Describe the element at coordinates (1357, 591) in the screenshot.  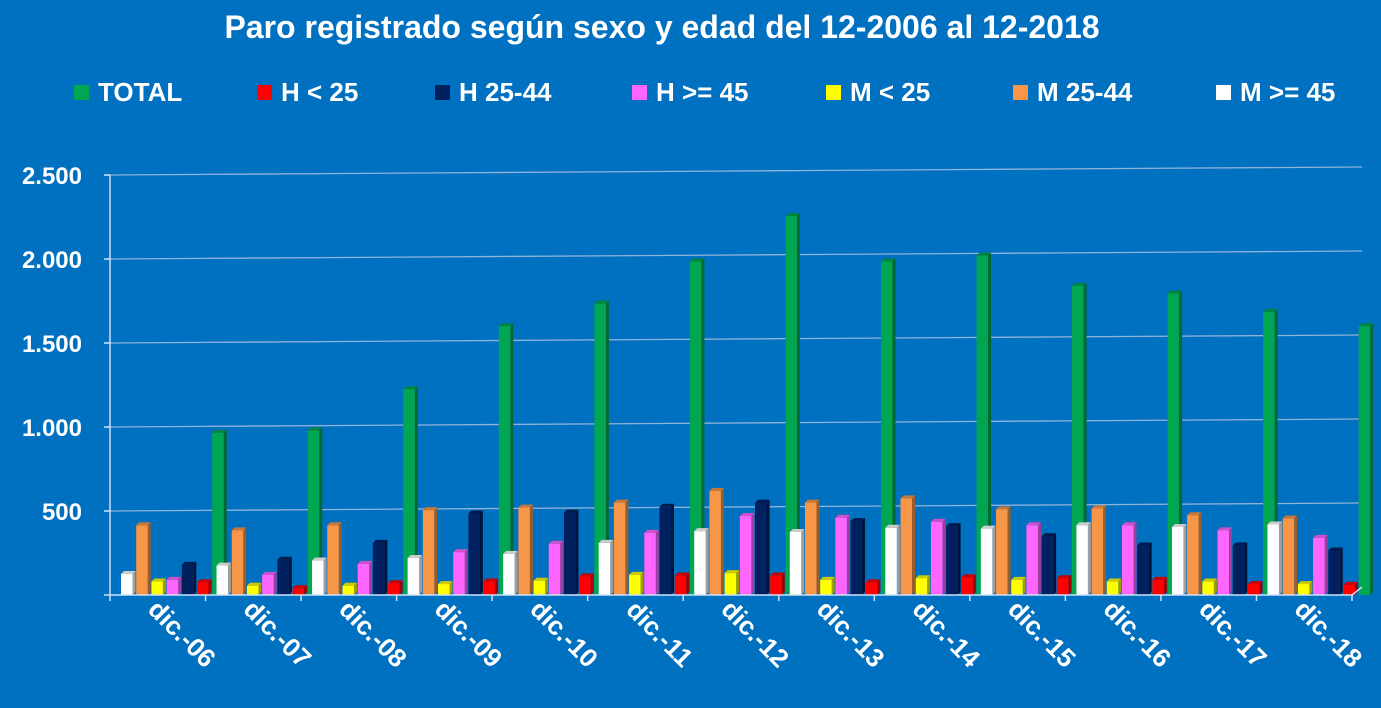
I see `x-axis-depth-line` at that location.